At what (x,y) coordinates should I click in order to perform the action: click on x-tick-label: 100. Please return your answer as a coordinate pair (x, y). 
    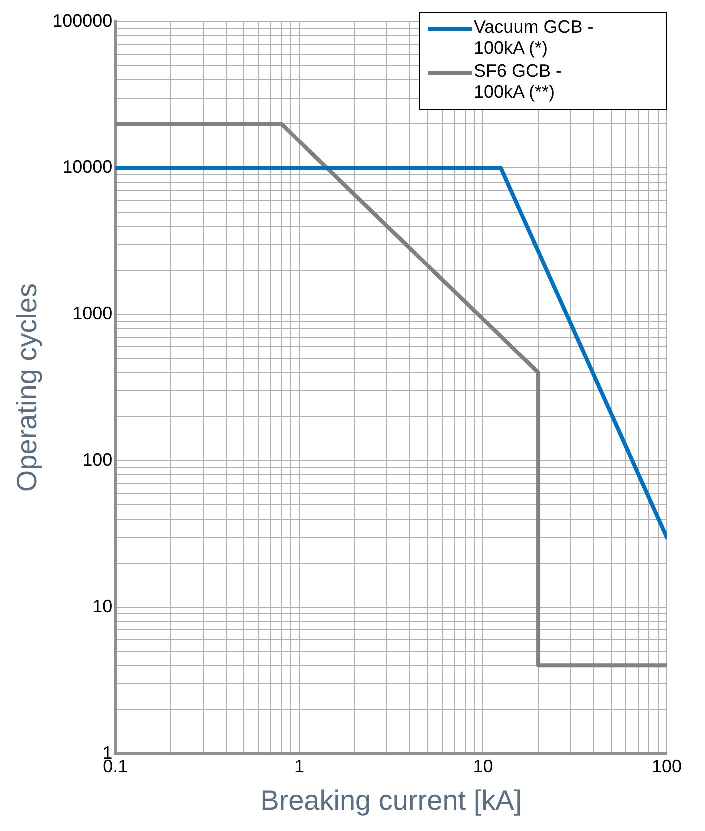
    Looking at the image, I should click on (667, 766).